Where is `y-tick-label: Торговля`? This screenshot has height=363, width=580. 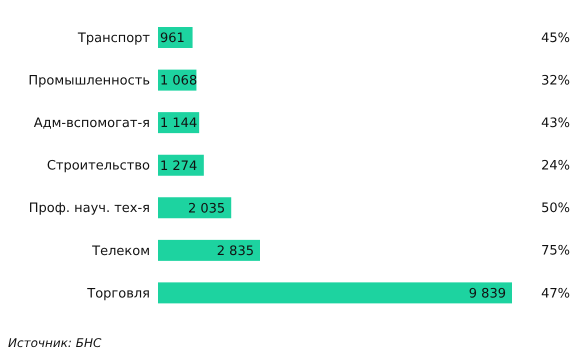 y-tick-label: Торговля is located at coordinates (118, 294).